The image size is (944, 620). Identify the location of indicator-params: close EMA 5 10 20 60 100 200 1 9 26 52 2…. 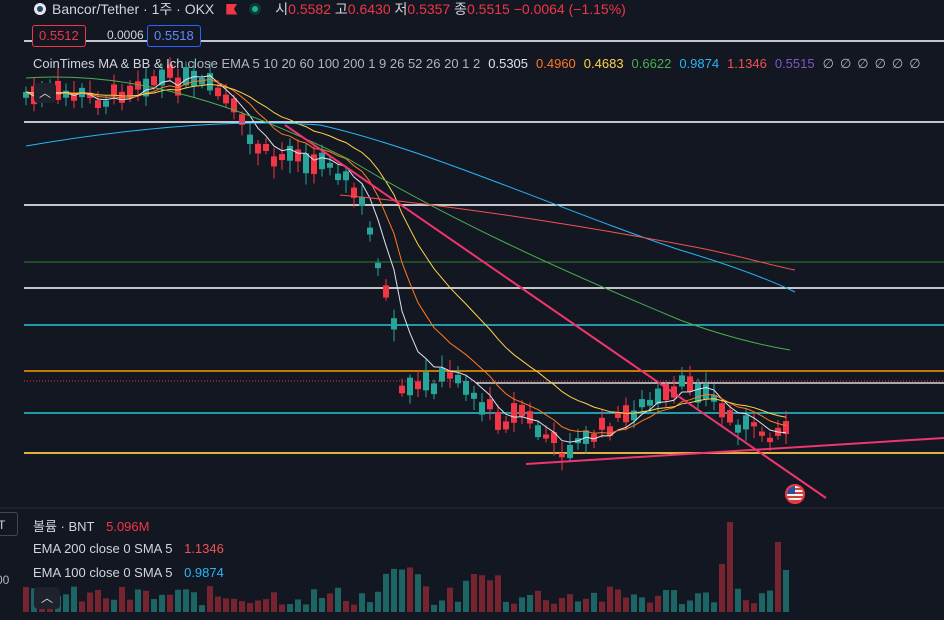
(334, 63).